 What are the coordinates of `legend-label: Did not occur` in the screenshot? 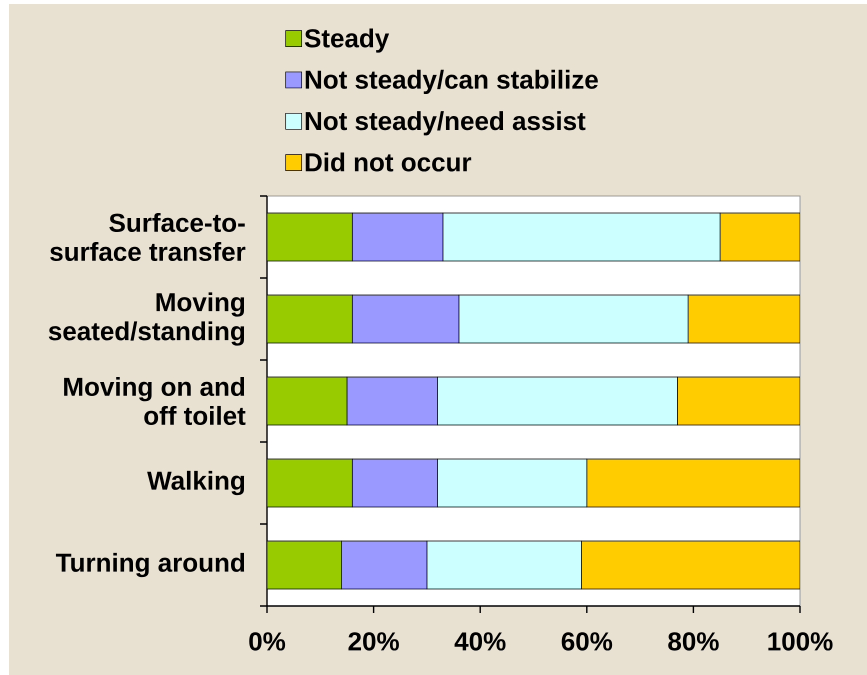 It's located at (389, 162).